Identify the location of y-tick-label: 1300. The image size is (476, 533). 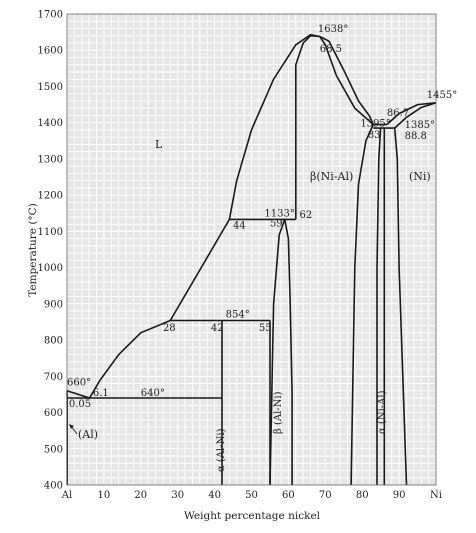
(50, 159).